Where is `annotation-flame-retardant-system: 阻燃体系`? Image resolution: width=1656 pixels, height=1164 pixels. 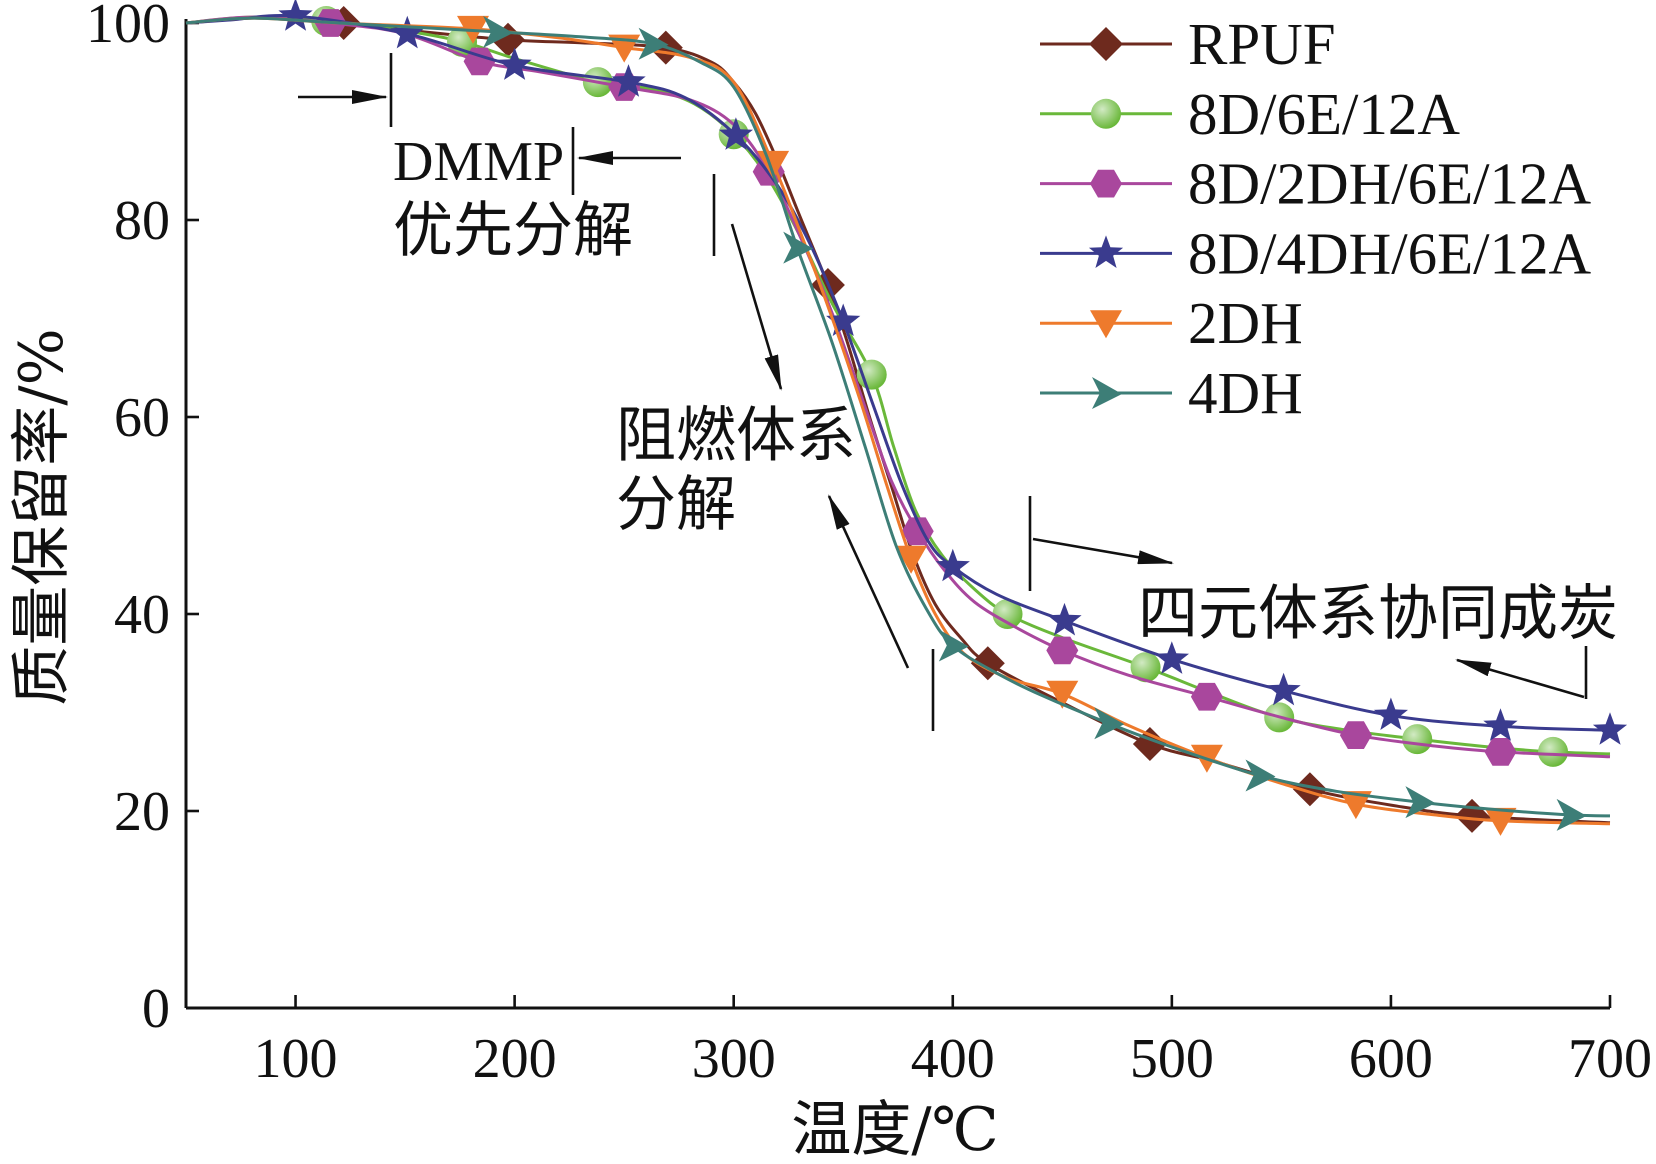
annotation-flame-retardant-system: 阻燃体系 is located at coordinates (736, 436).